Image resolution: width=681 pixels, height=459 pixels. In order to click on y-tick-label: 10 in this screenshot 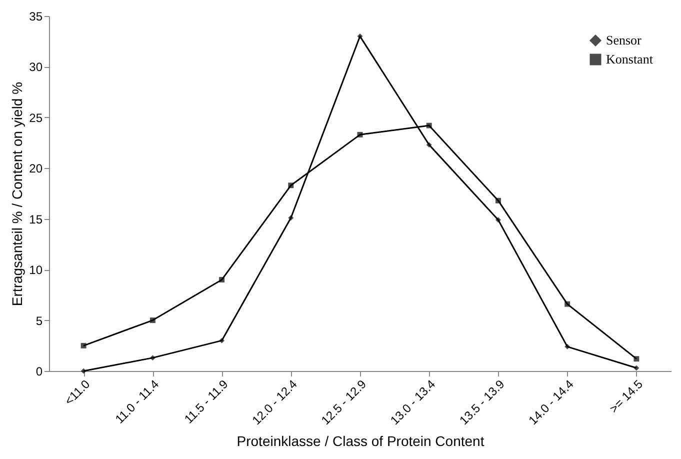, I will do `click(36, 270)`.